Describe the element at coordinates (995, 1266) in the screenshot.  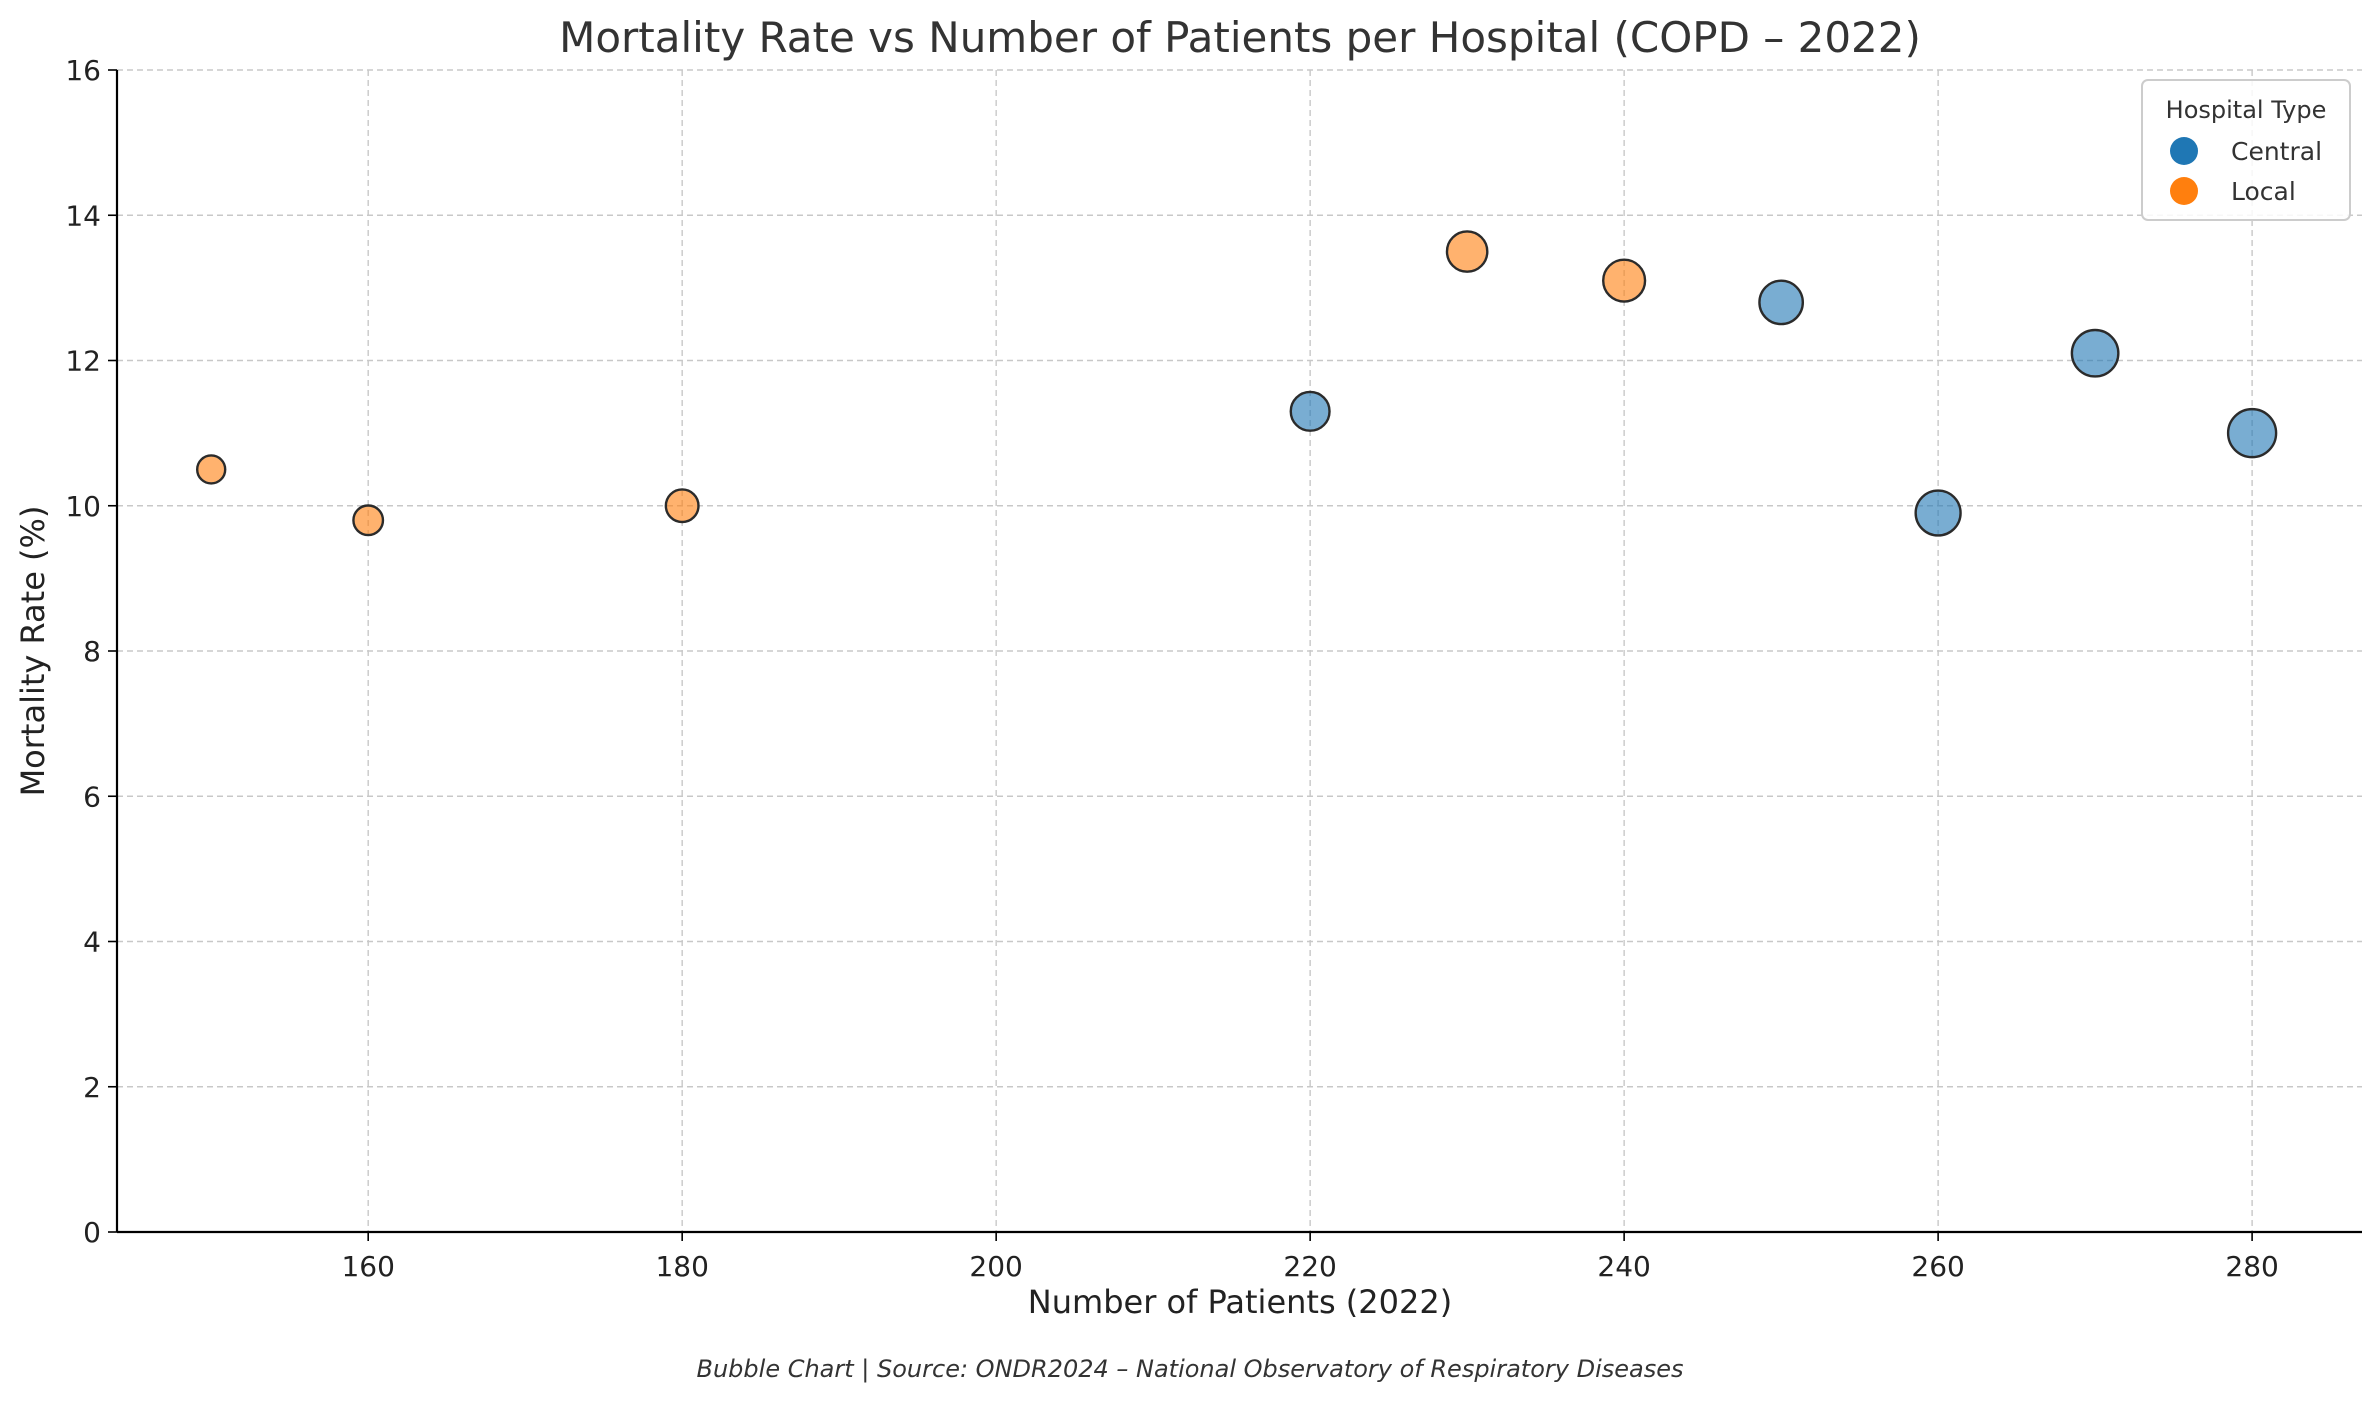
I see `x-tick-label: 200` at that location.